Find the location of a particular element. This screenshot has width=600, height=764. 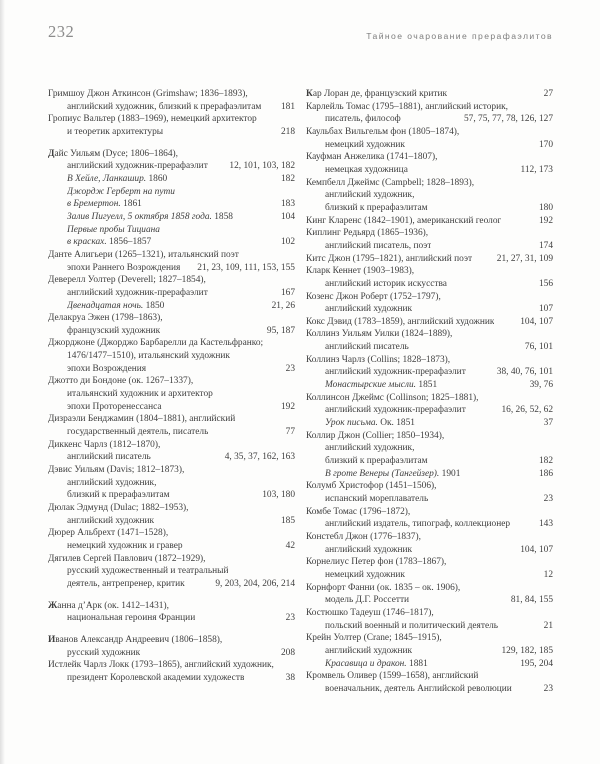

index-entry-line: Джордж Герберт на пути is located at coordinates (171, 192).